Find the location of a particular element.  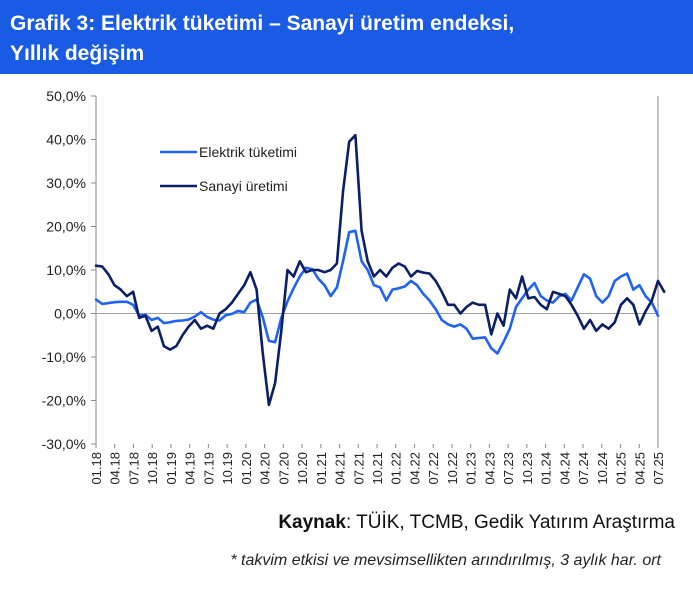

y-tick-label: 0,0% is located at coordinates (70, 314).